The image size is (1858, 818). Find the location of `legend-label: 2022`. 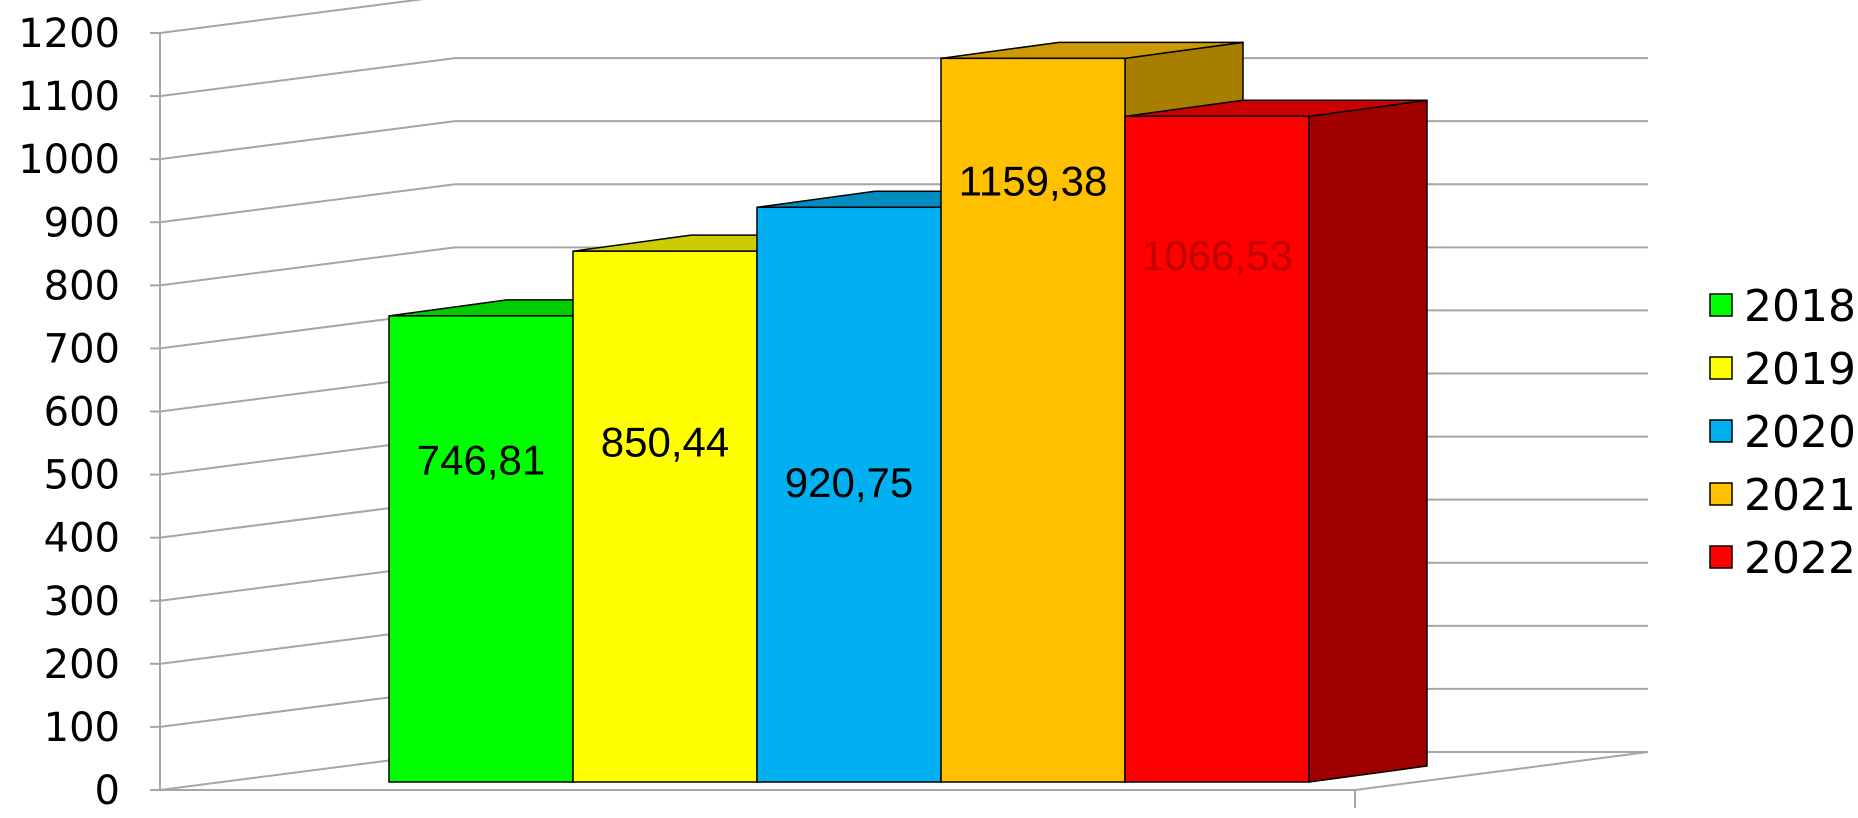

legend-label: 2022 is located at coordinates (1800, 558).